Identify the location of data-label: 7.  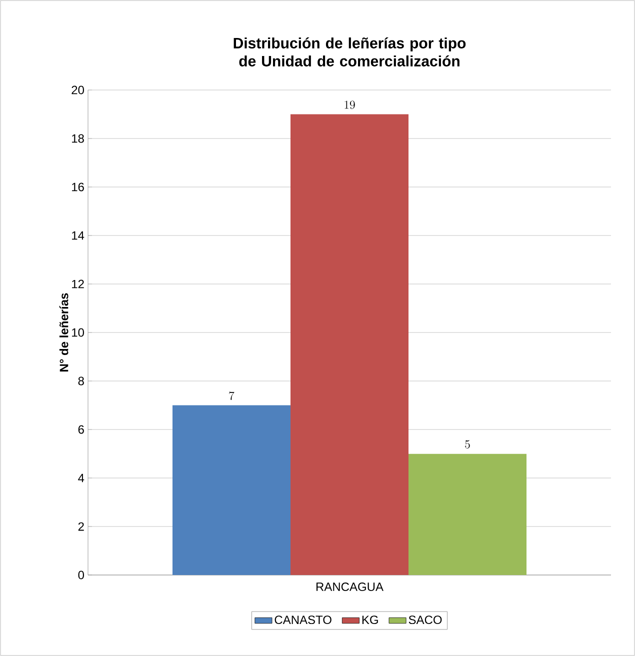
(231, 396).